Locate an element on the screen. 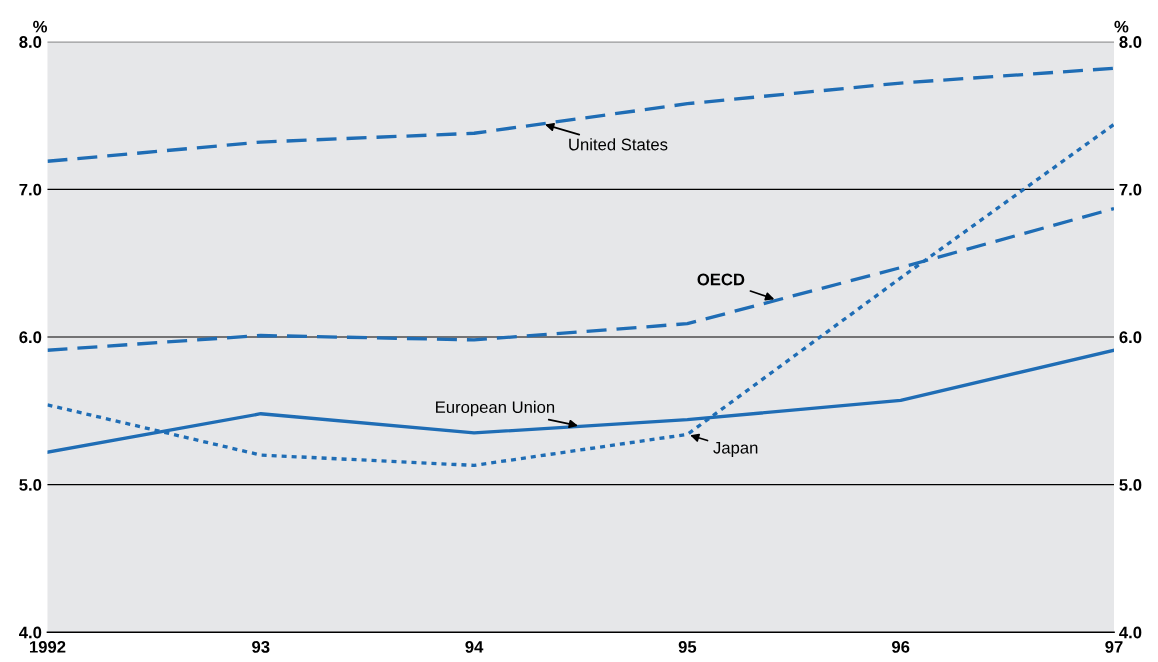 This screenshot has height=662, width=1158. y2-tick-label: 7.0 is located at coordinates (1130, 189).